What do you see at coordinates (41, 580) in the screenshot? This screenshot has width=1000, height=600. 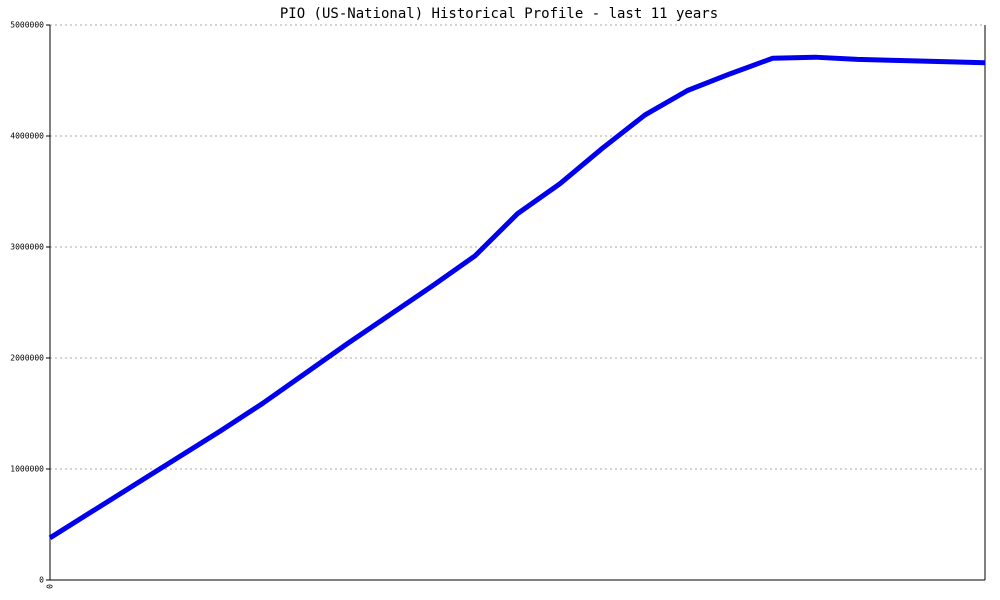 I see `y-tick-label: 0` at bounding box center [41, 580].